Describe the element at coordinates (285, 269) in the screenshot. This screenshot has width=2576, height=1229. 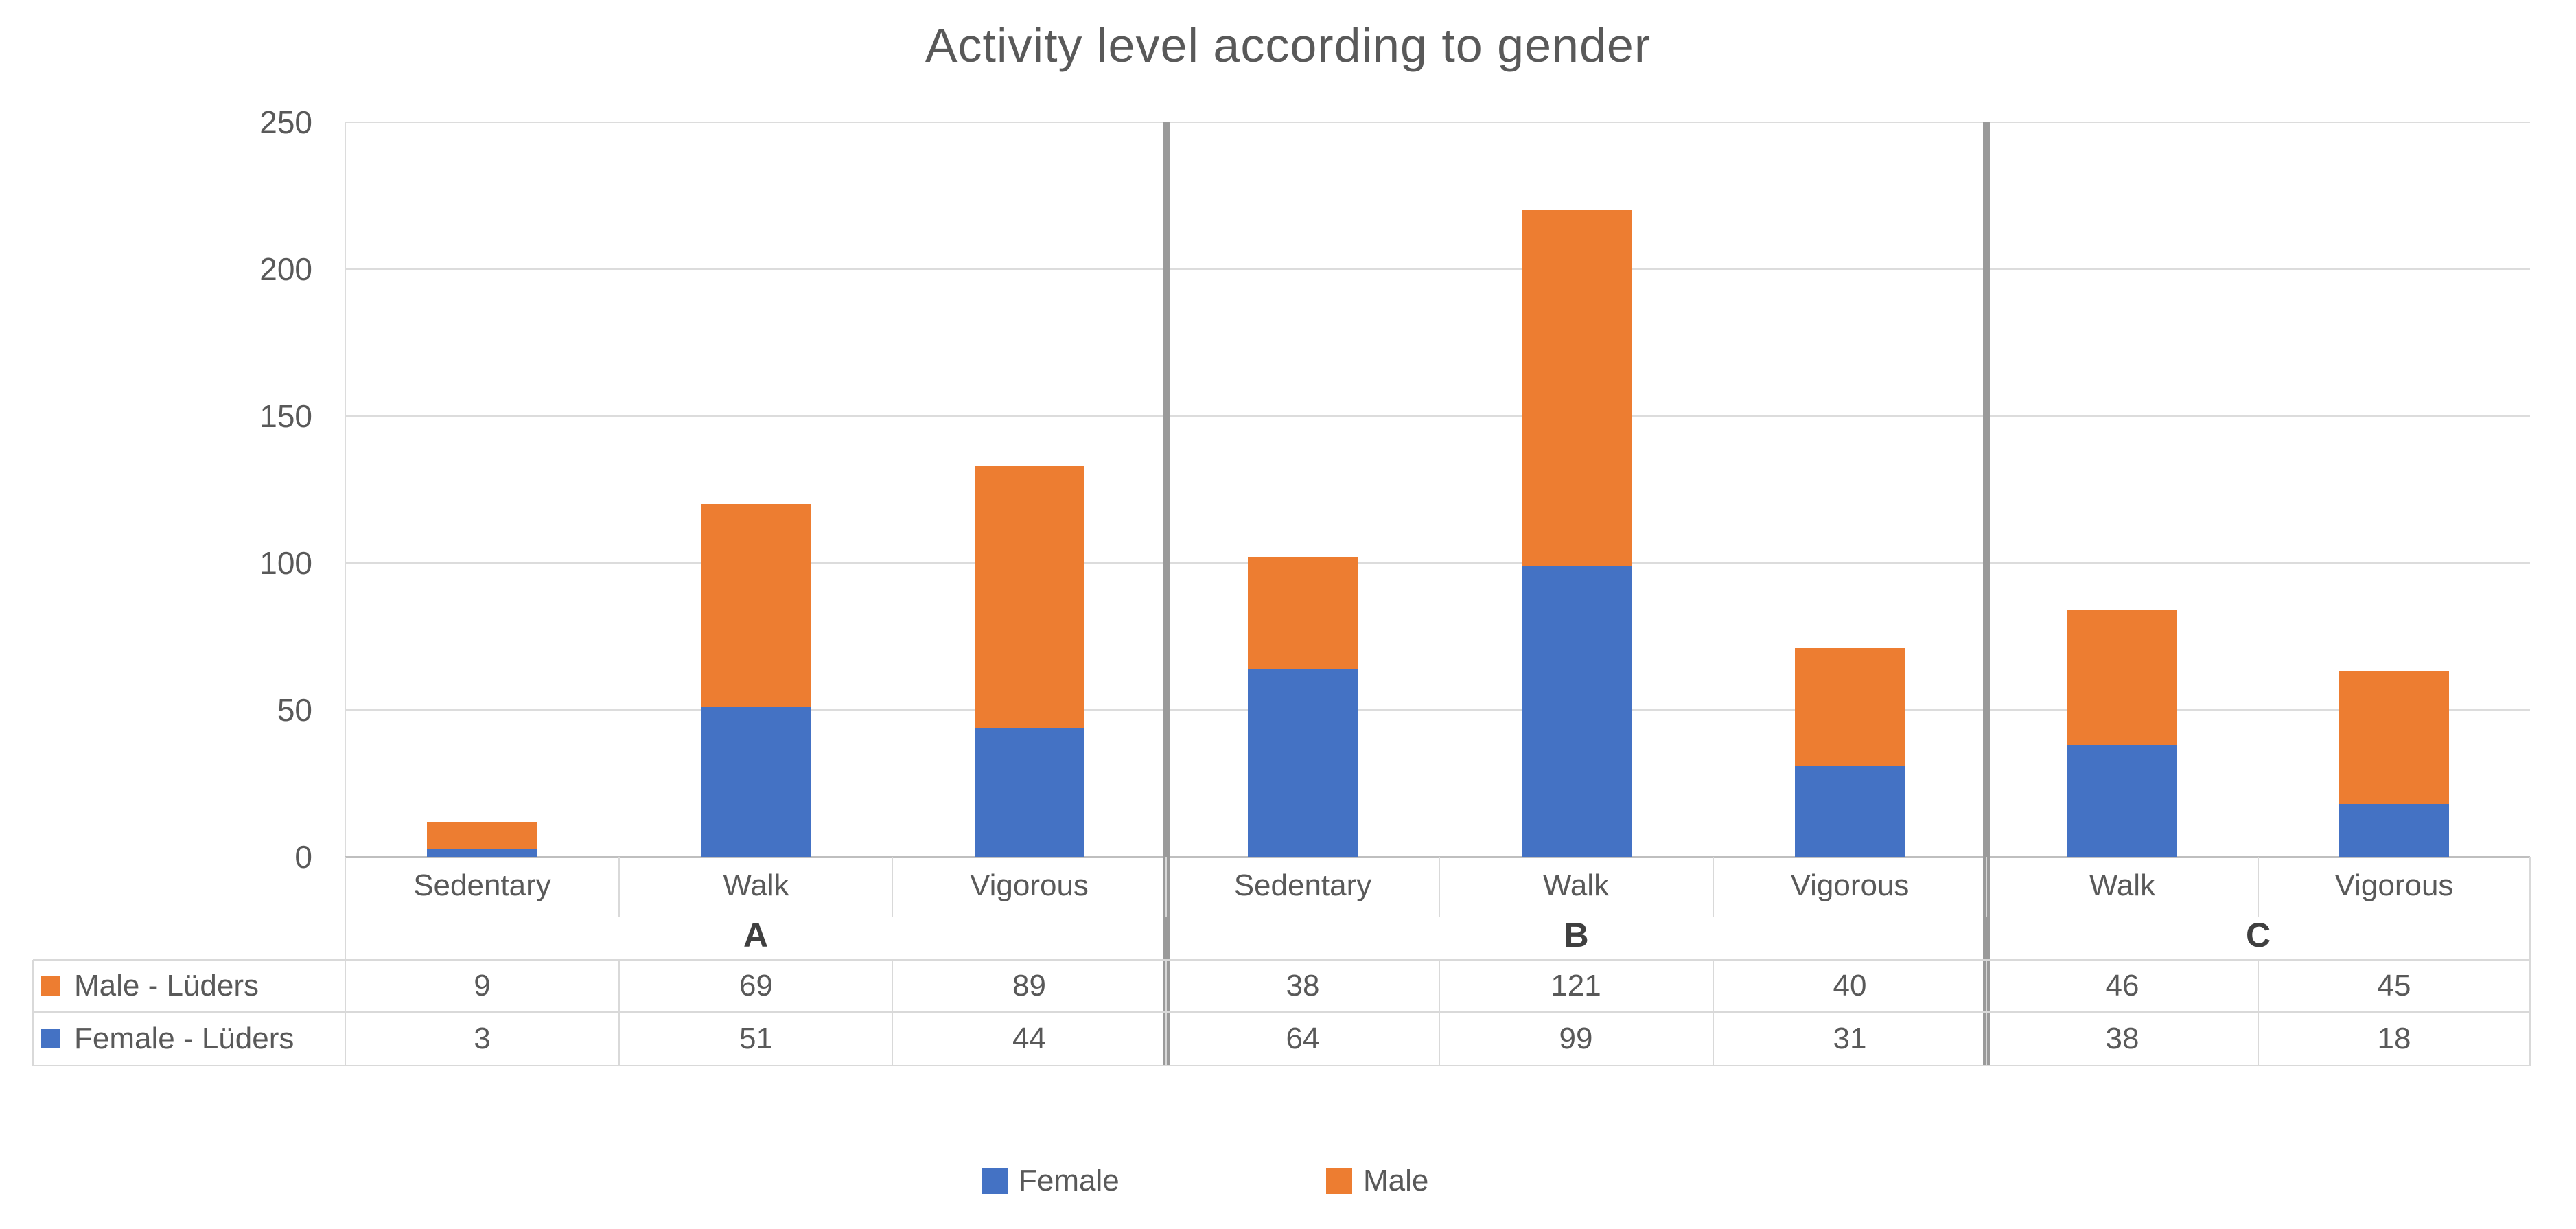
I see `y-tick-label: 200` at that location.